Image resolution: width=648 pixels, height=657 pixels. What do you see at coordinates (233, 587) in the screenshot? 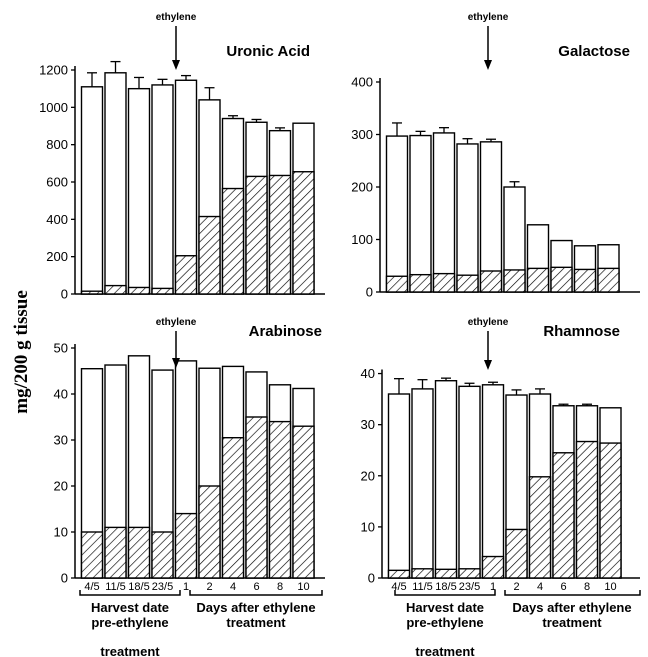
I see `x-tick-label: 4` at bounding box center [233, 587].